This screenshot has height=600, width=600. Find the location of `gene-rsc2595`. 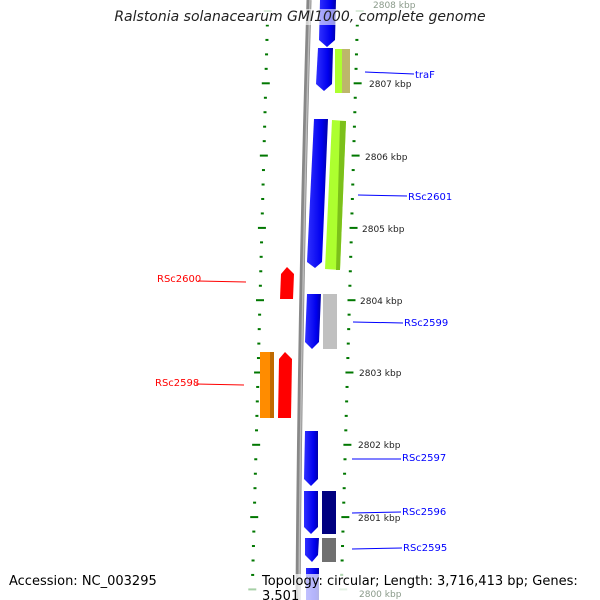

gene-rsc2595 is located at coordinates (329, 550).